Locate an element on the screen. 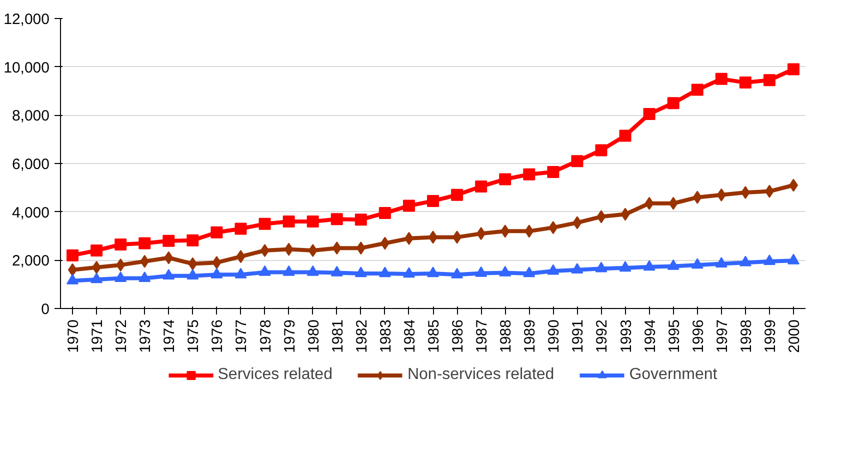 The width and height of the screenshot is (861, 455). x-tick-label: 1993 is located at coordinates (626, 336).